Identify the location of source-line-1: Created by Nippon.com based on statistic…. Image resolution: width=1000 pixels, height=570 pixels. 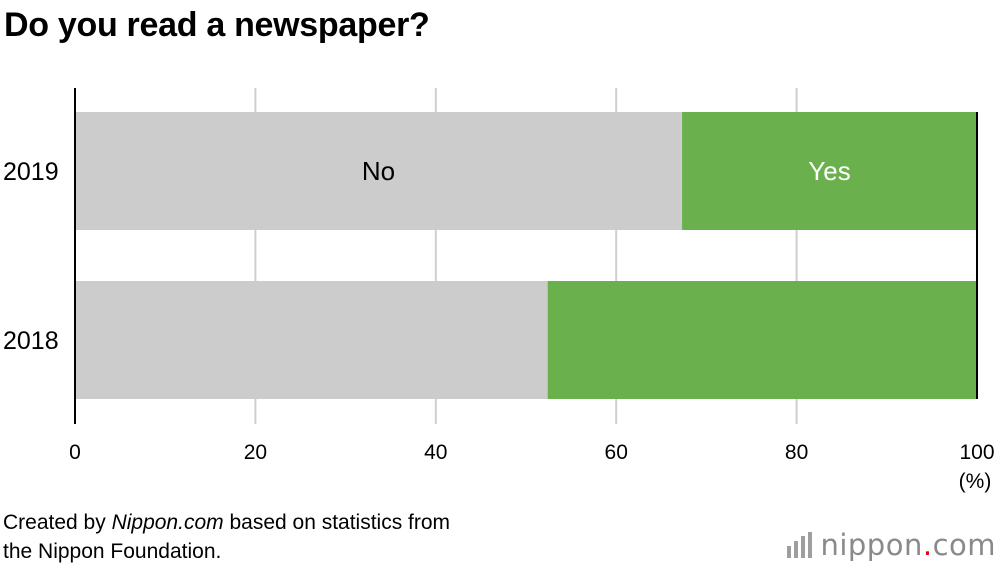
(226, 522).